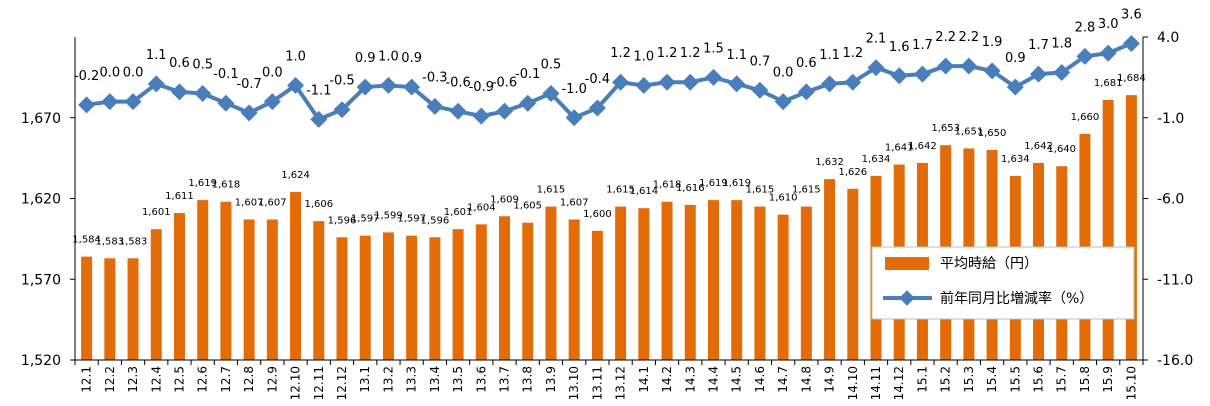 The image size is (1210, 406). What do you see at coordinates (829, 55) in the screenshot?
I see `line-label-14.9: 1.1` at bounding box center [829, 55].